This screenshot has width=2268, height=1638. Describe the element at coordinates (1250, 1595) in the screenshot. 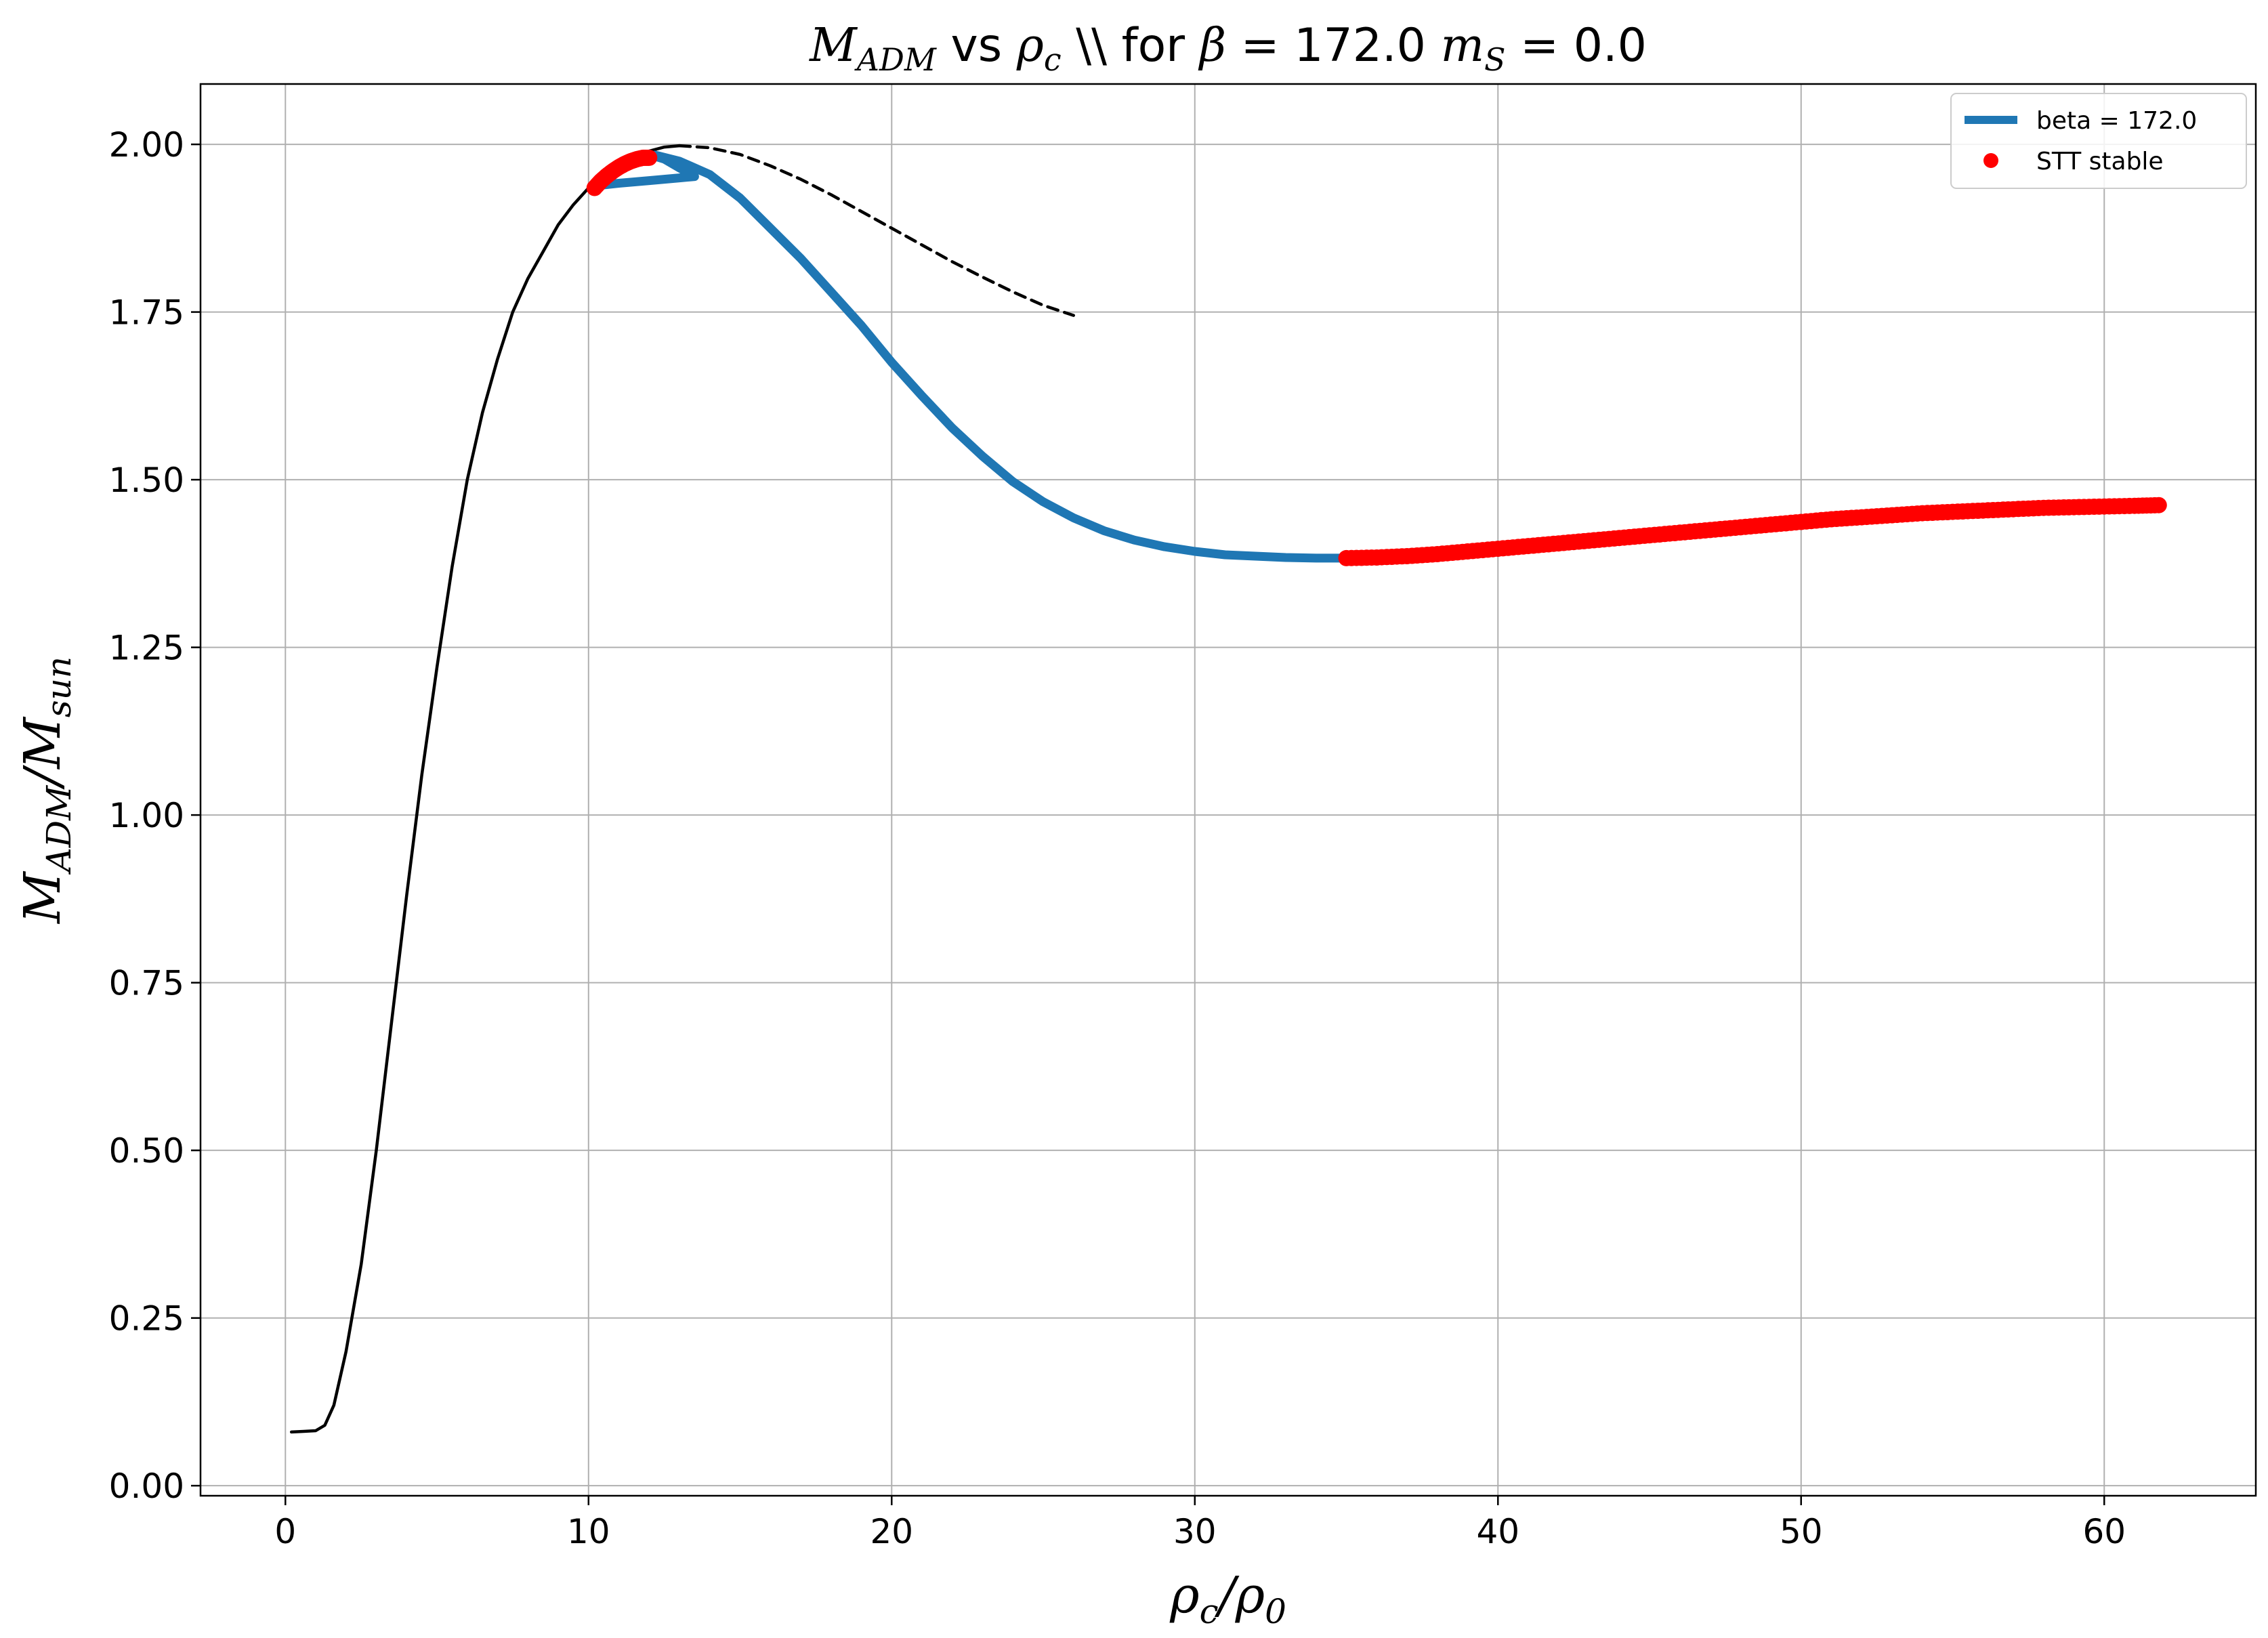

I see `xlabel-b: ρ` at that location.